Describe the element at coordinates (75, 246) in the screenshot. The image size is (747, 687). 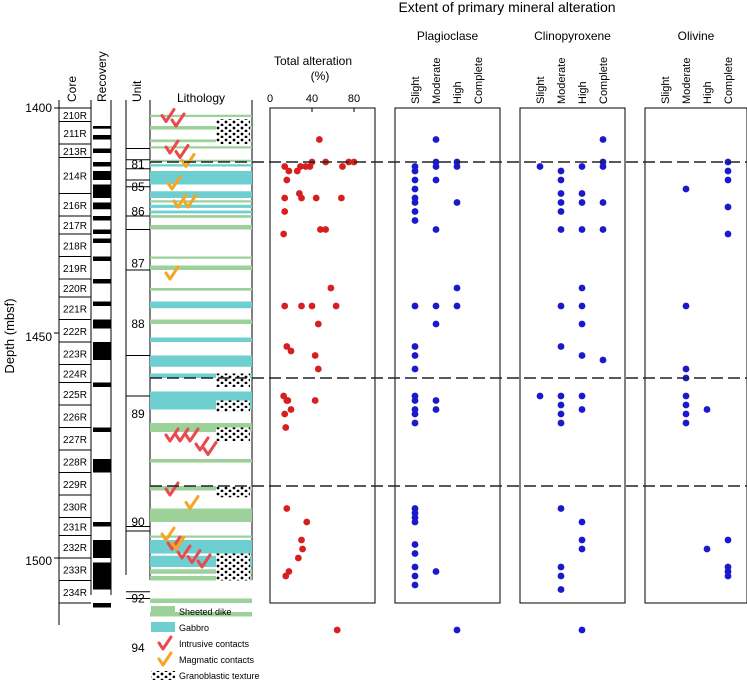
I see `core-label: 218R` at that location.